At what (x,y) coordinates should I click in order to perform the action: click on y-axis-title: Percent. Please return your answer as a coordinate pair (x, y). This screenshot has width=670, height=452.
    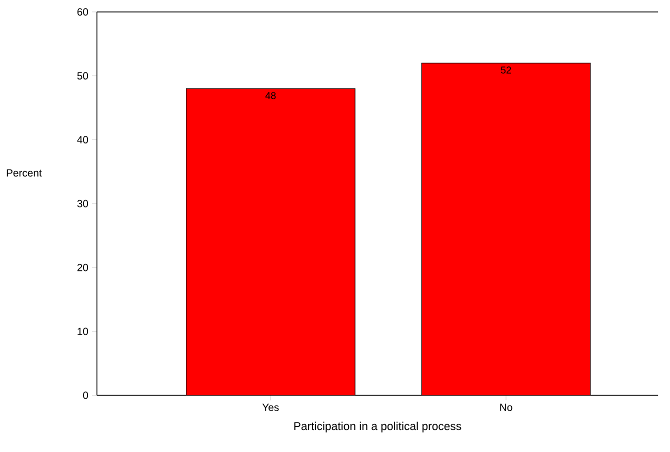
    Looking at the image, I should click on (24, 173).